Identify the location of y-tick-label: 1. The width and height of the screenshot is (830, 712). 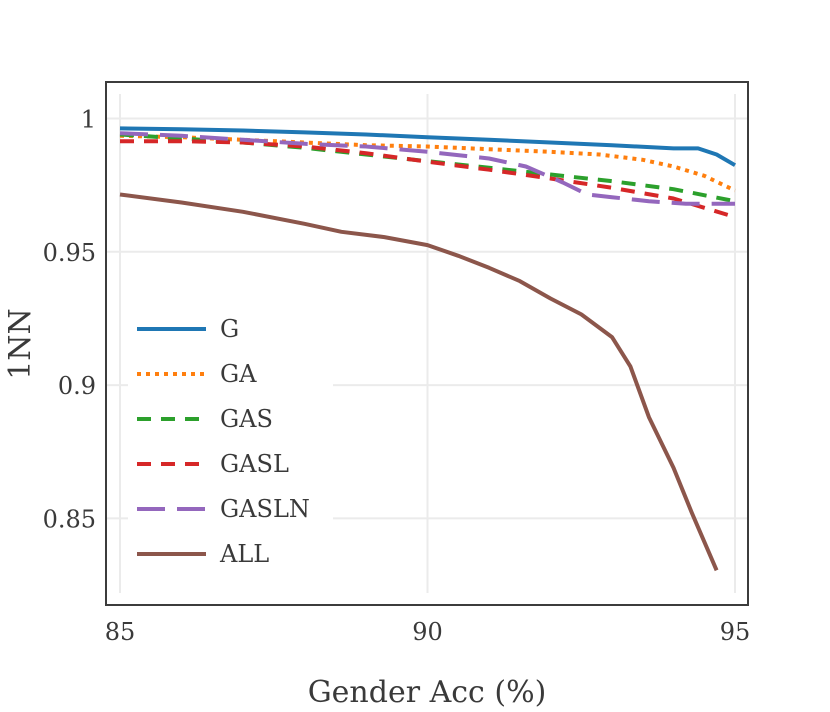
(88, 120).